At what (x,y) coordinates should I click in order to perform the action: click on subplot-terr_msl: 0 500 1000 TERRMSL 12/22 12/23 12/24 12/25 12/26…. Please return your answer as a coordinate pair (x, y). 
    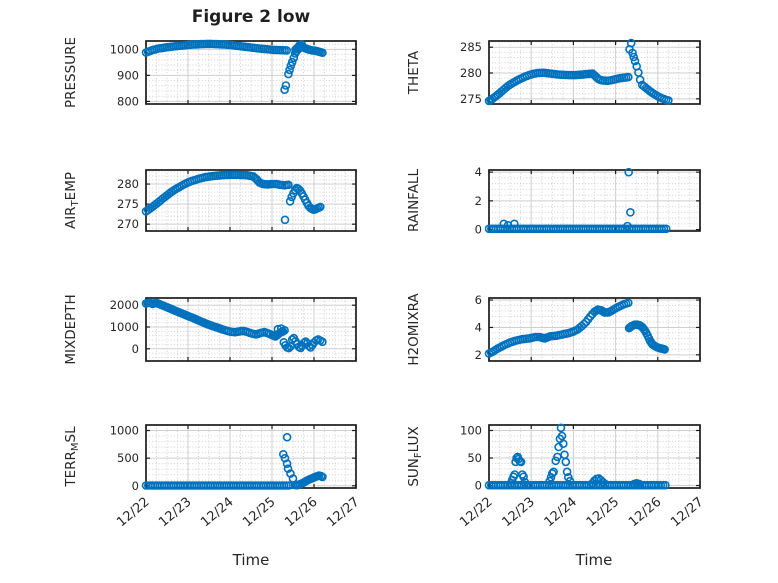
    Looking at the image, I should click on (213, 477).